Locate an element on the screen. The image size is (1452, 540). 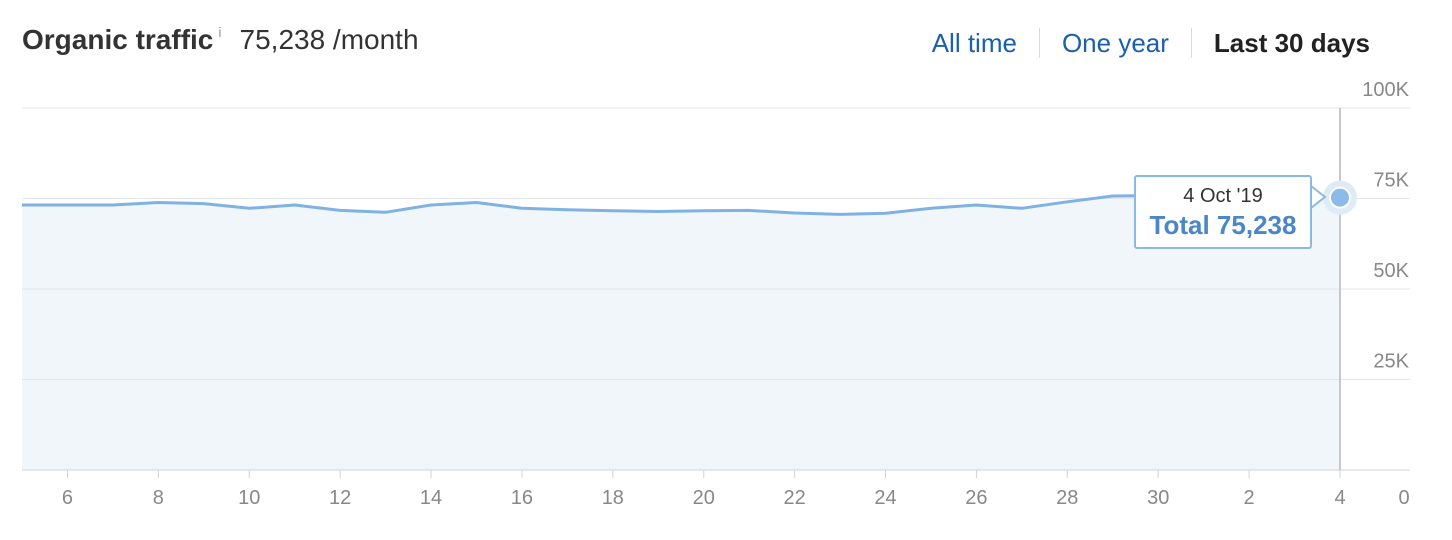
chart-tooltip: 4 Oct '19 Total 75,238 is located at coordinates (1223, 212).